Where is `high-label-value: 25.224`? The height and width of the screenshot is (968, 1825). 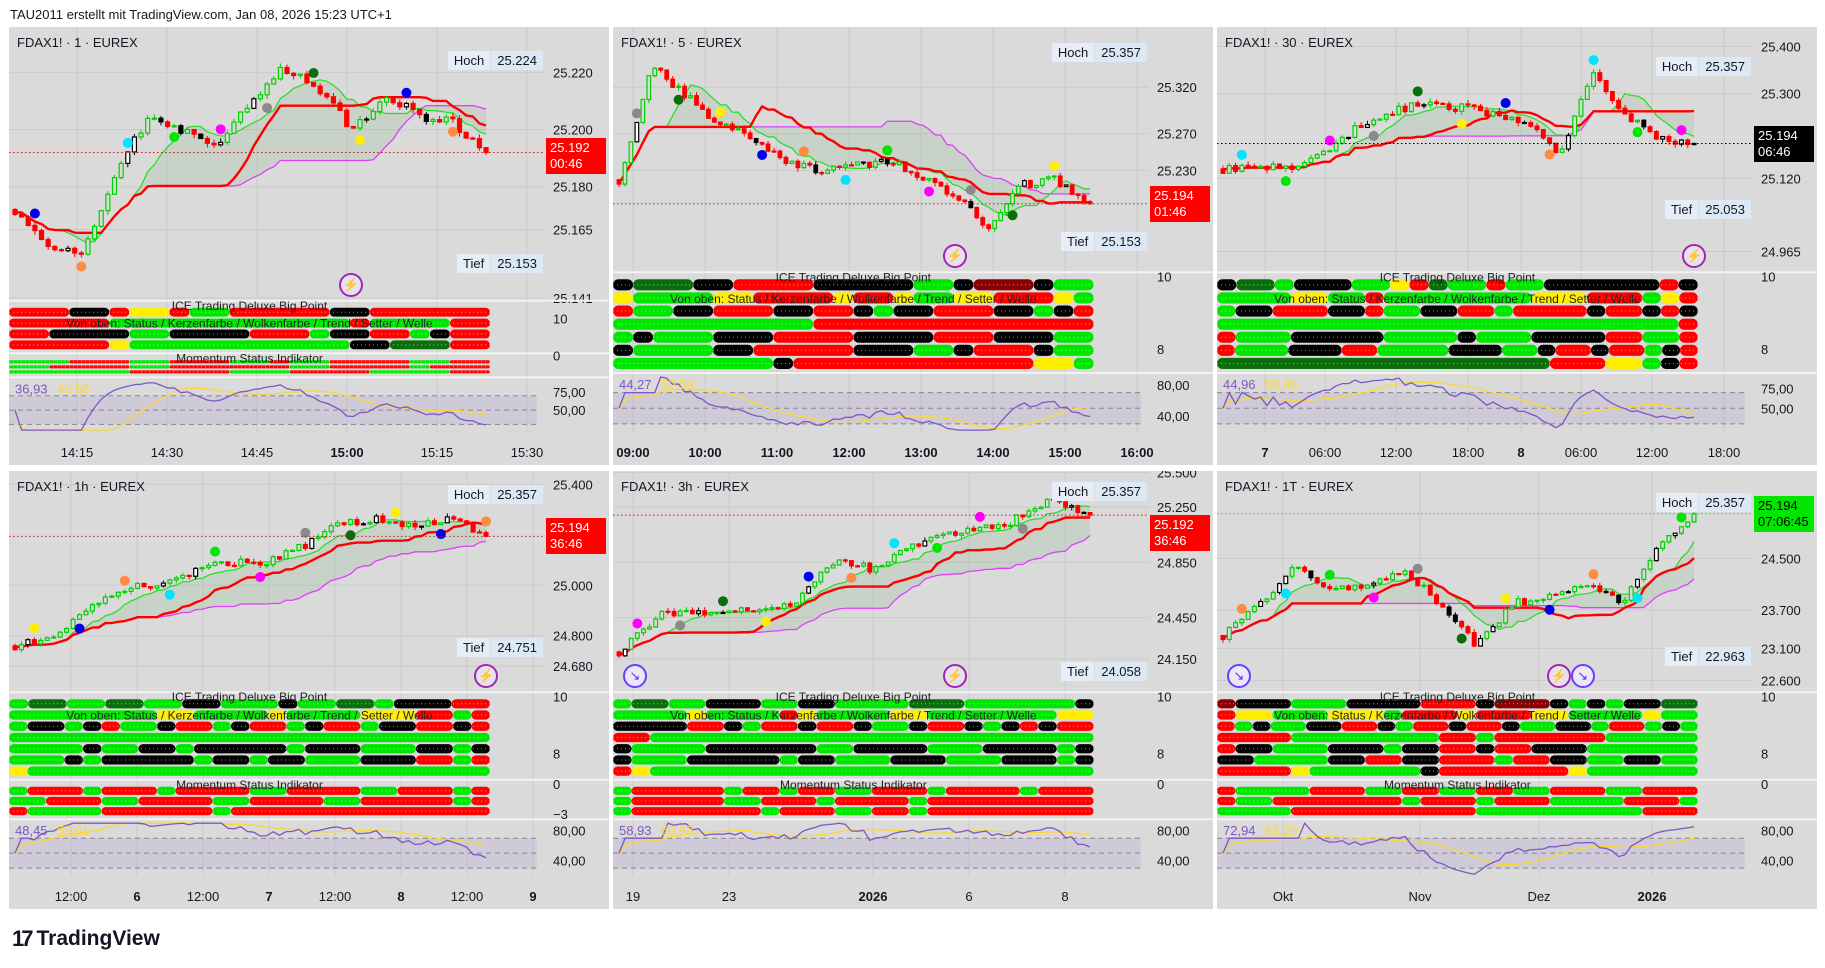
high-label-value: 25.224 is located at coordinates (517, 61).